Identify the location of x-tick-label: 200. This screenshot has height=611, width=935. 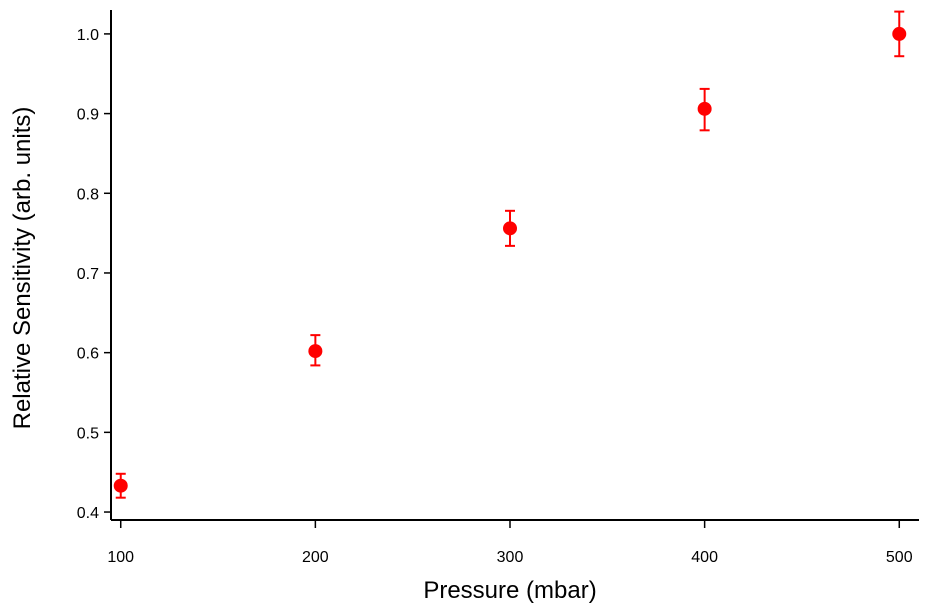
(315, 557).